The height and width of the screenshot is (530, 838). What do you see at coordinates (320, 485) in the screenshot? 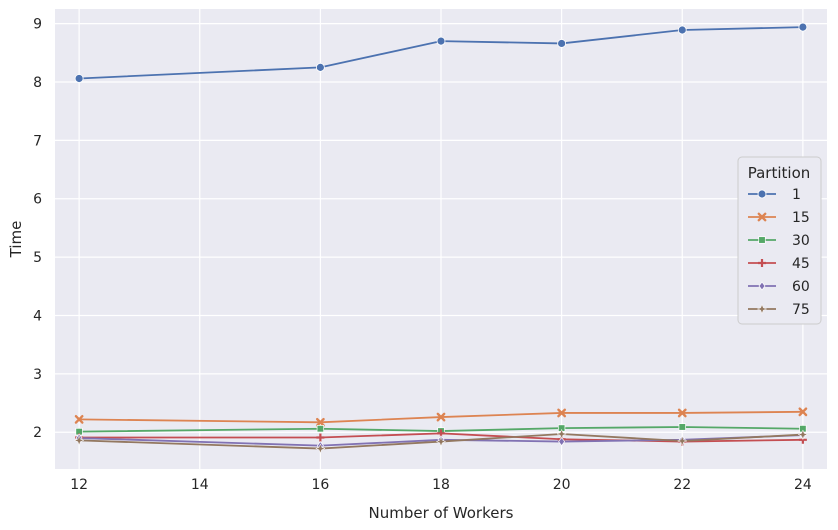
I see `x-tick-label: 16` at bounding box center [320, 485].